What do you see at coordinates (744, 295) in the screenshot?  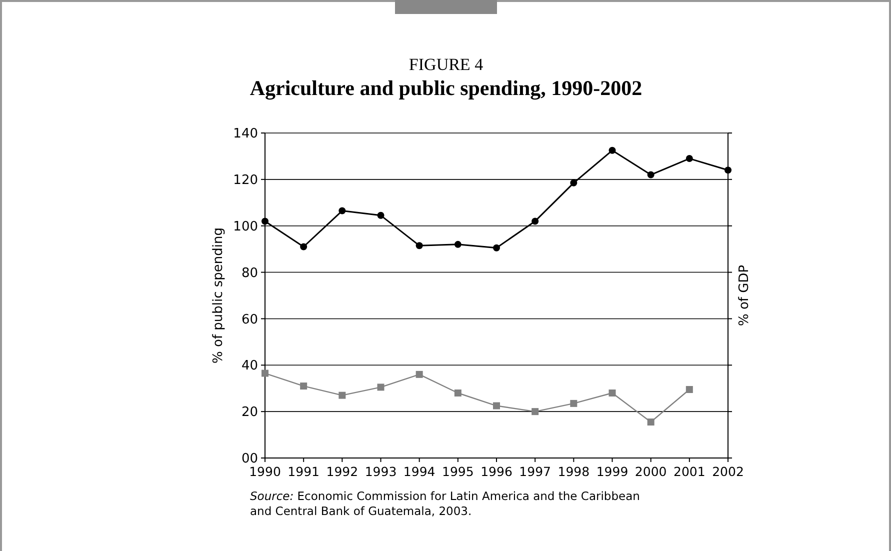 I see `y2-axis-title: % of GDP` at bounding box center [744, 295].